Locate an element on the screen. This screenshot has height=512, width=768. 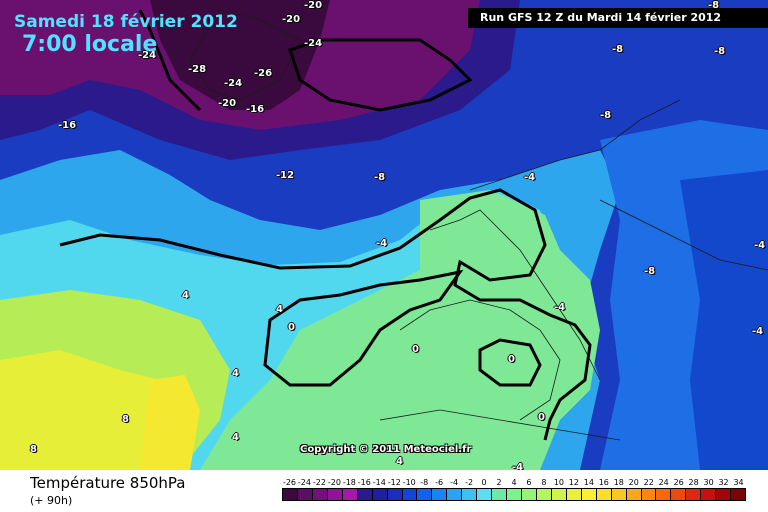
parameter-title: Température 850hPa is located at coordinates (108, 483).